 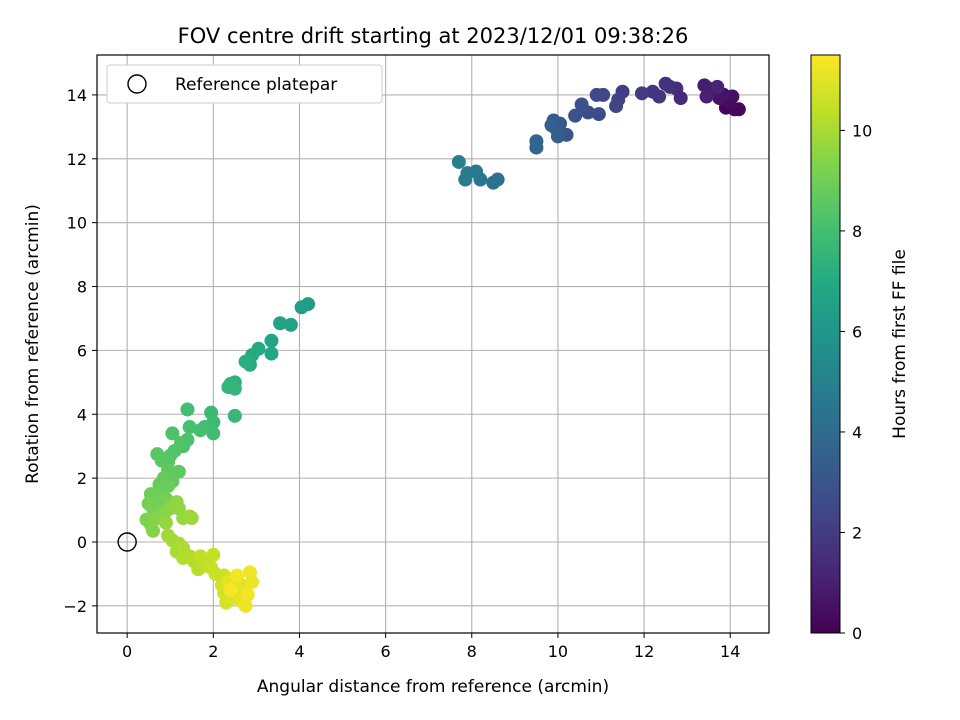 What do you see at coordinates (77, 95) in the screenshot?
I see `y-tick-label: 14` at bounding box center [77, 95].